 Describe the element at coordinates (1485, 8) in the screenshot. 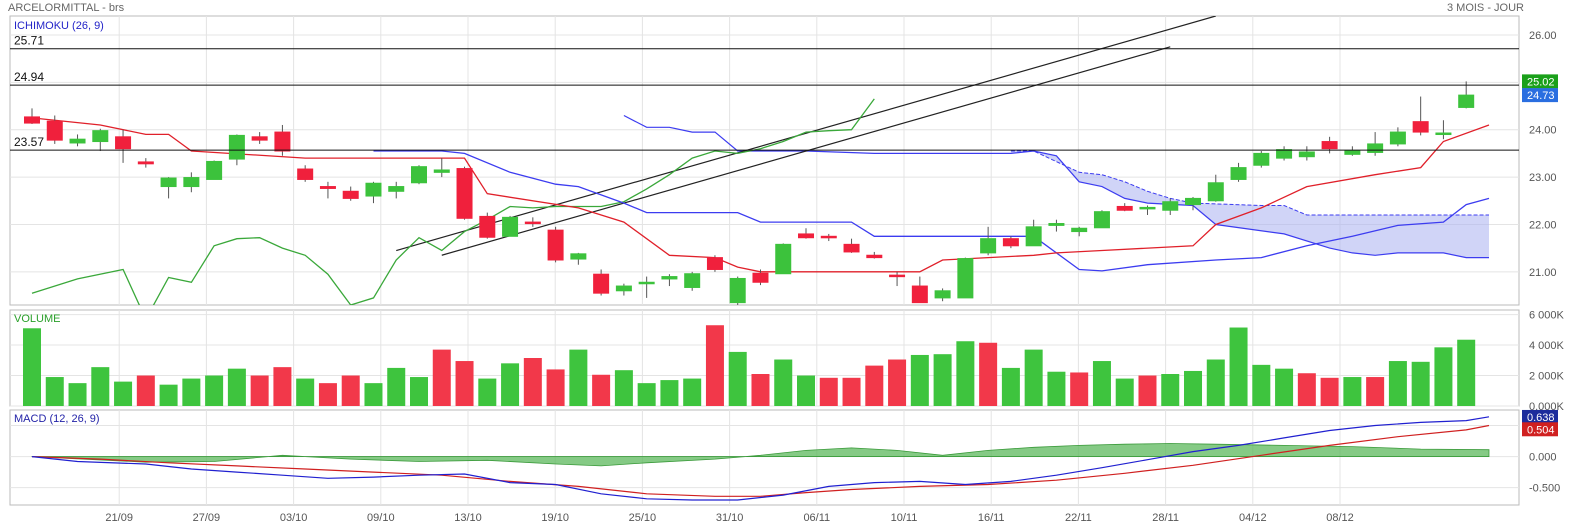

I see `period-label: 3 MOIS - JOUR` at that location.